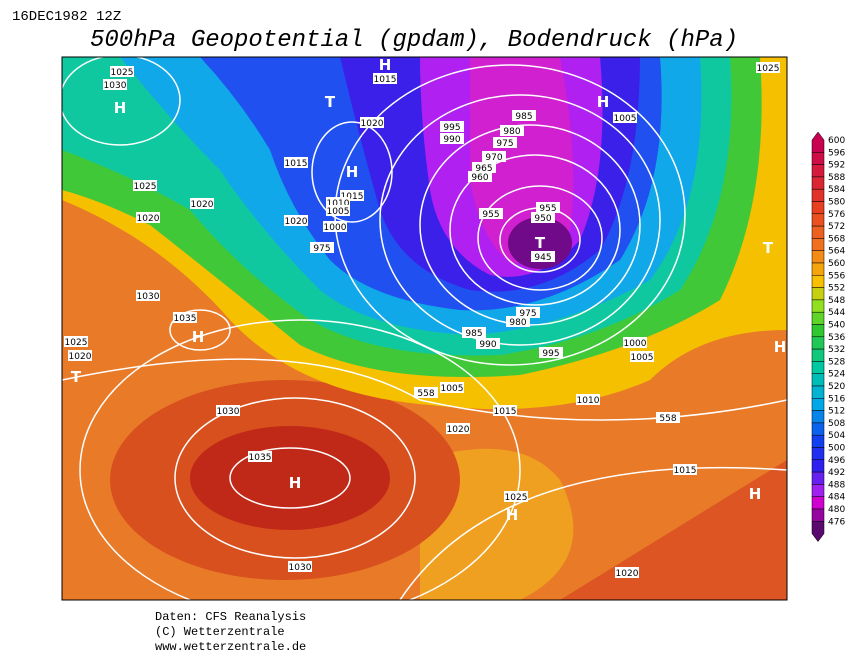  I want to click on isobar-label: 1000, so click(335, 228).